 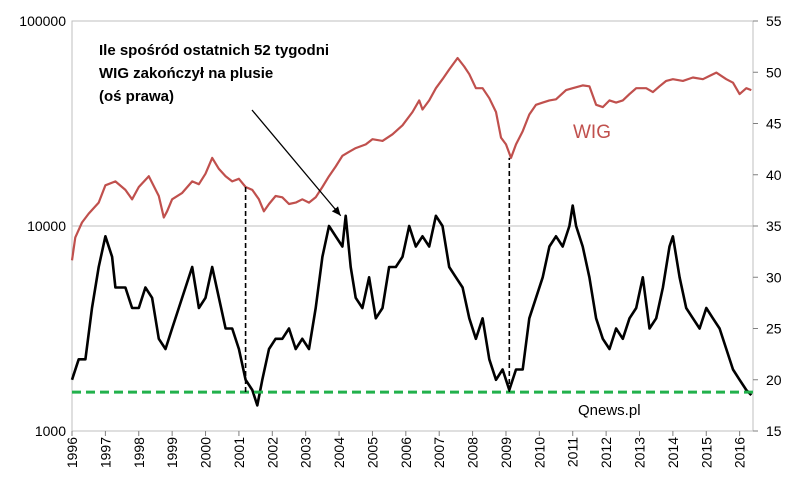 I want to click on x-tick-label: 2001, so click(x=239, y=452).